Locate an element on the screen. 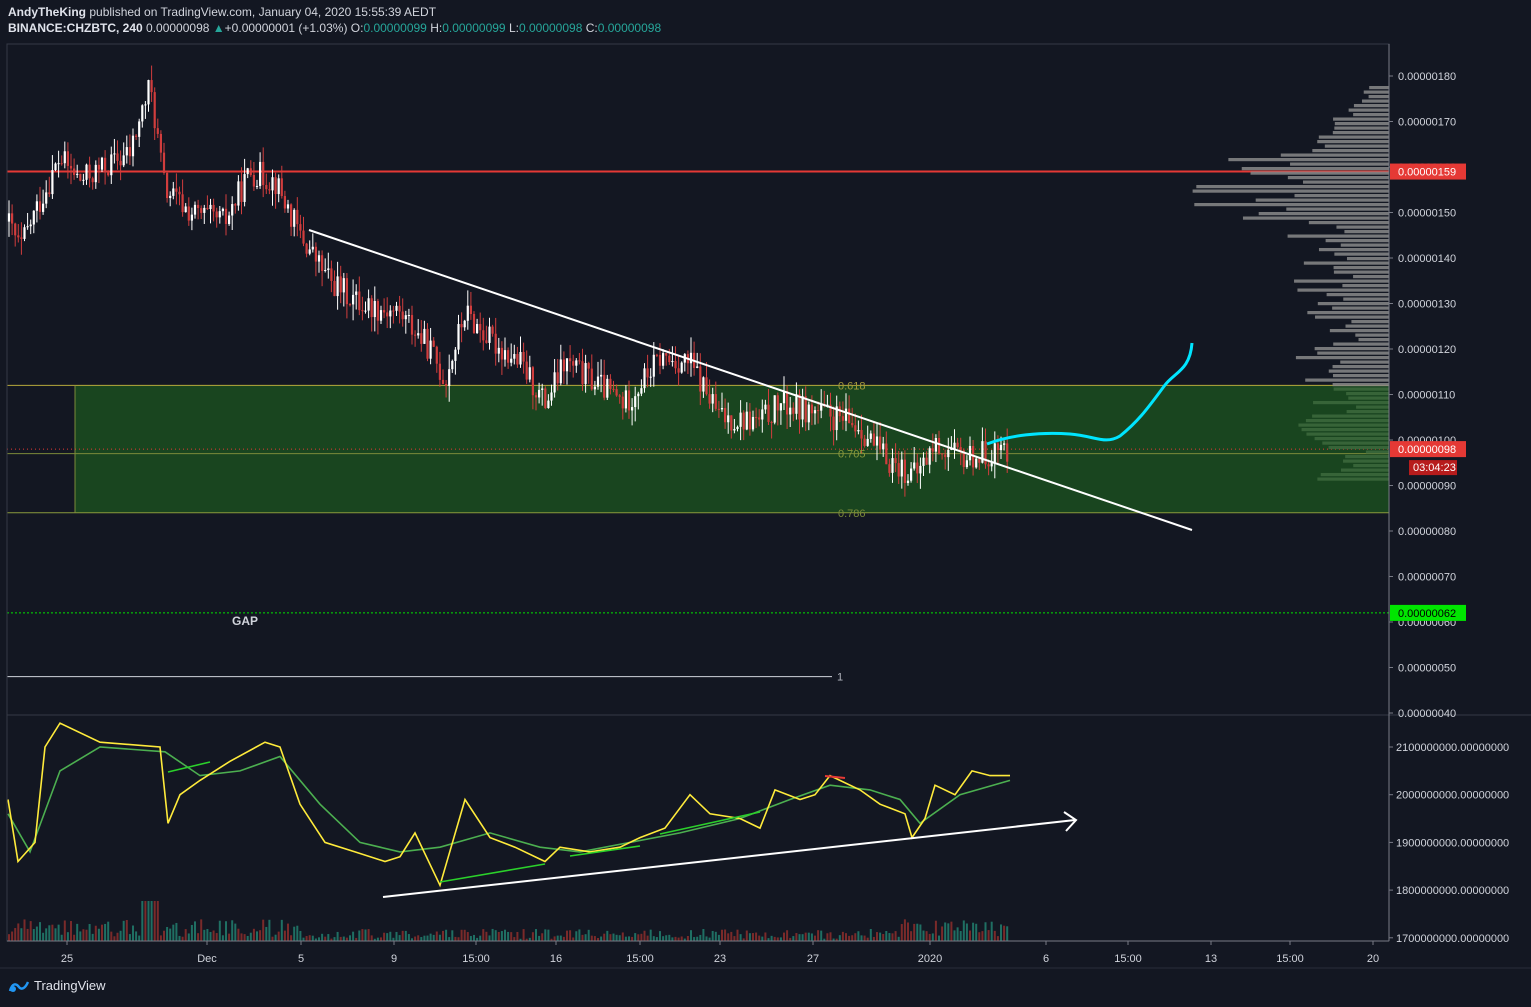  gap-annotation: GAP is located at coordinates (245, 621).